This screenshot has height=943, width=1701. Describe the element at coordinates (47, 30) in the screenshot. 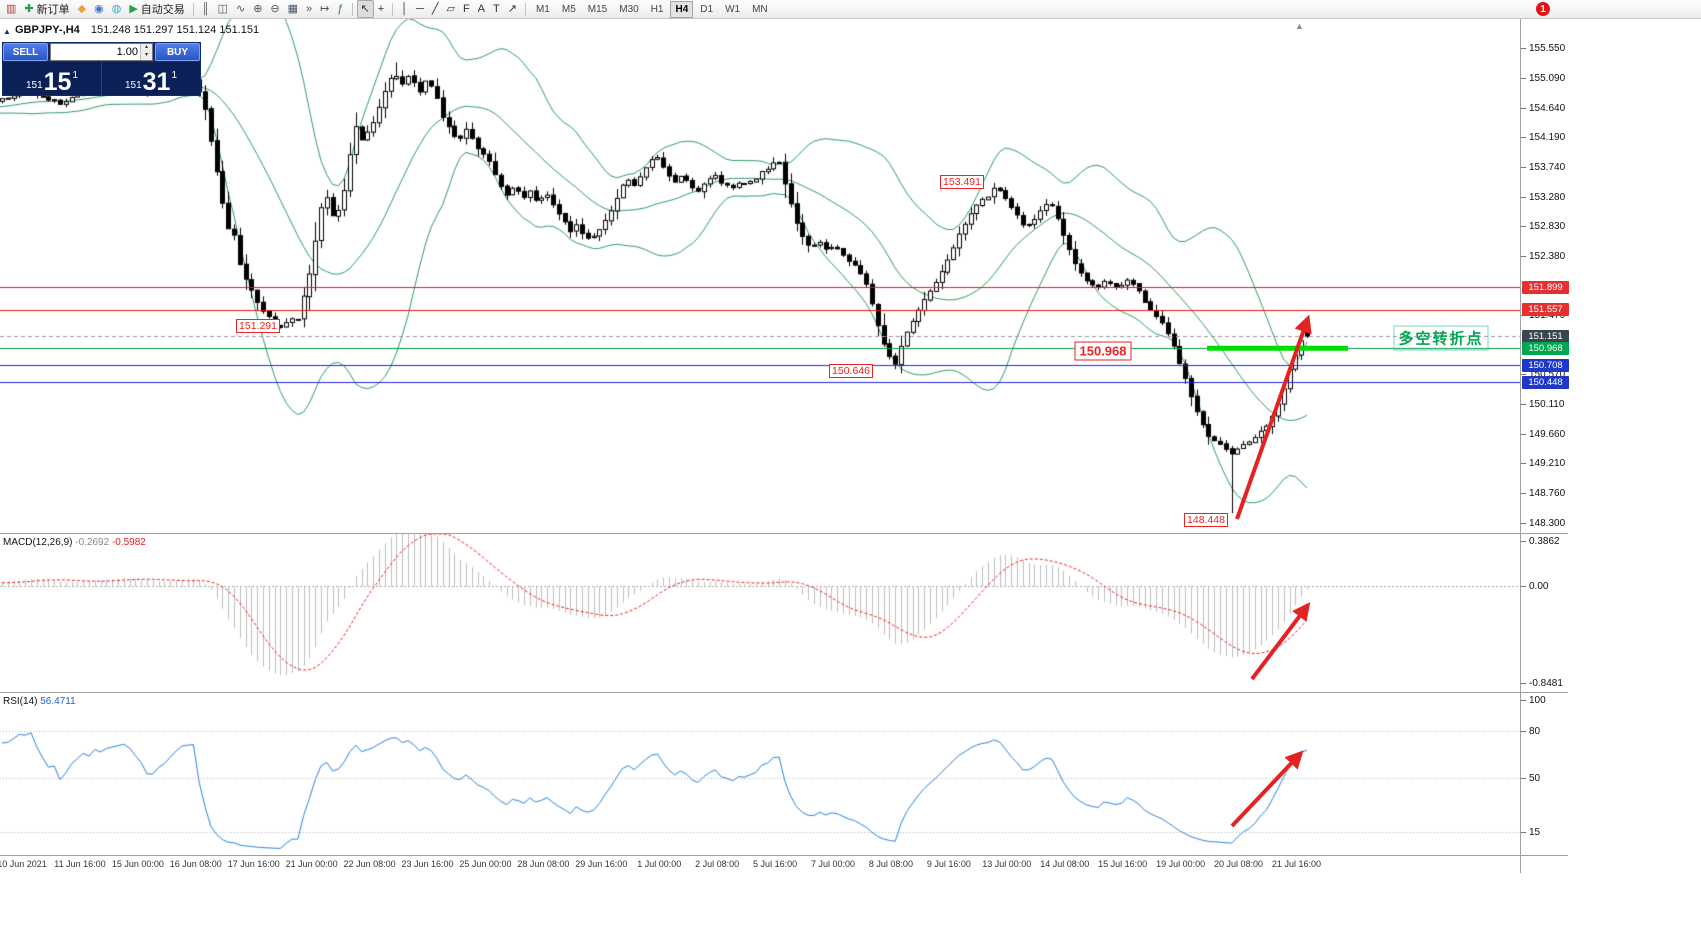

I see `symbol-label: GBPJPY-,H4` at that location.